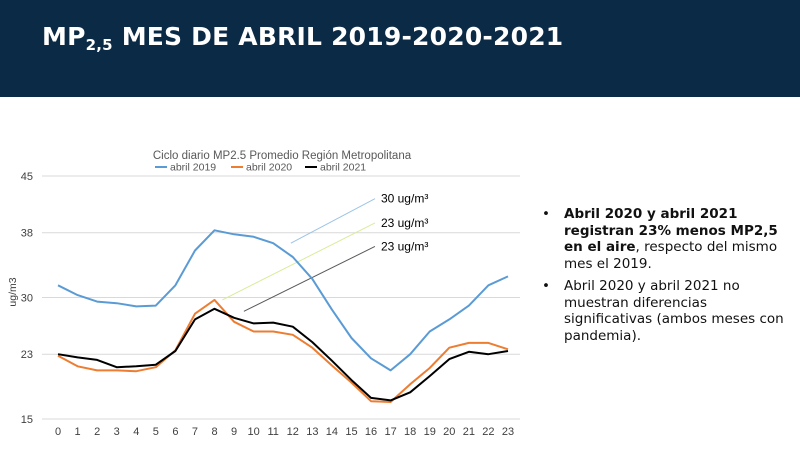  I want to click on slide-title: MP2,5 MES DE ABRIL 2019-2020-2021, so click(302, 38).